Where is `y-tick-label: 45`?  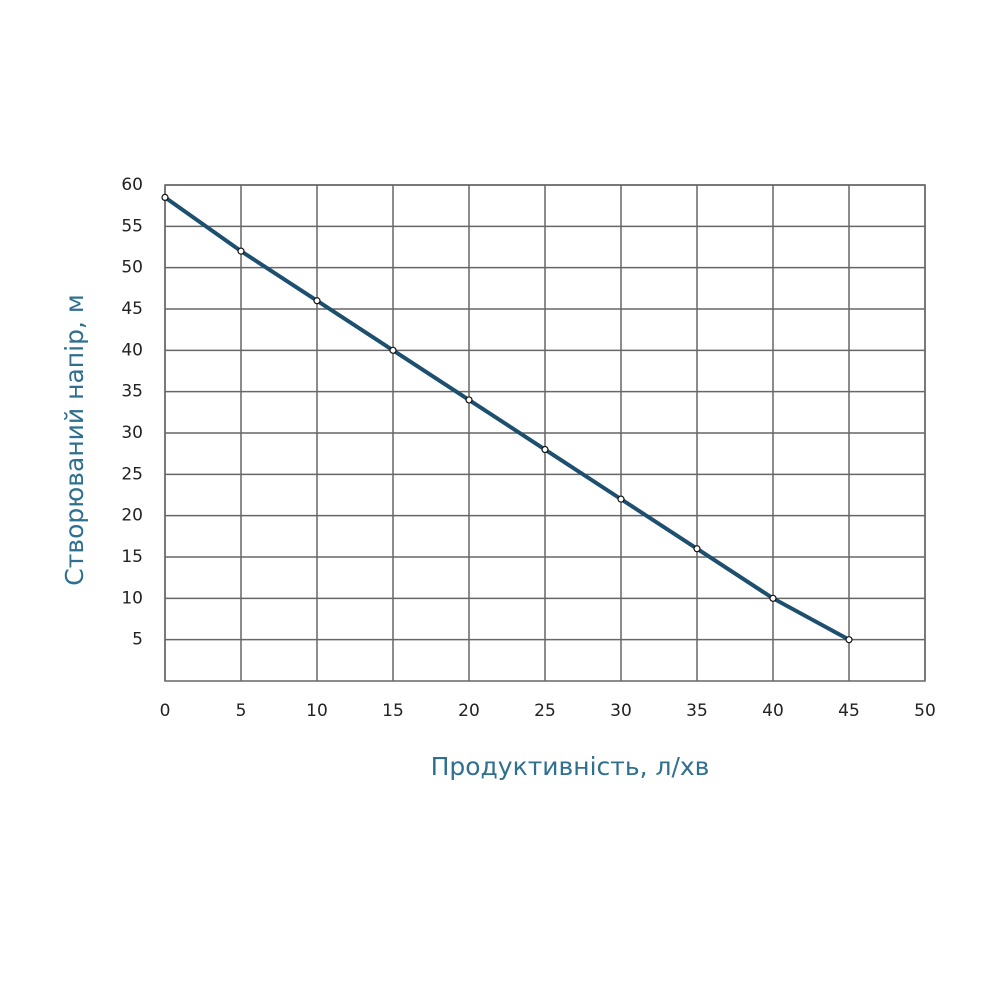
y-tick-label: 45 is located at coordinates (132, 309).